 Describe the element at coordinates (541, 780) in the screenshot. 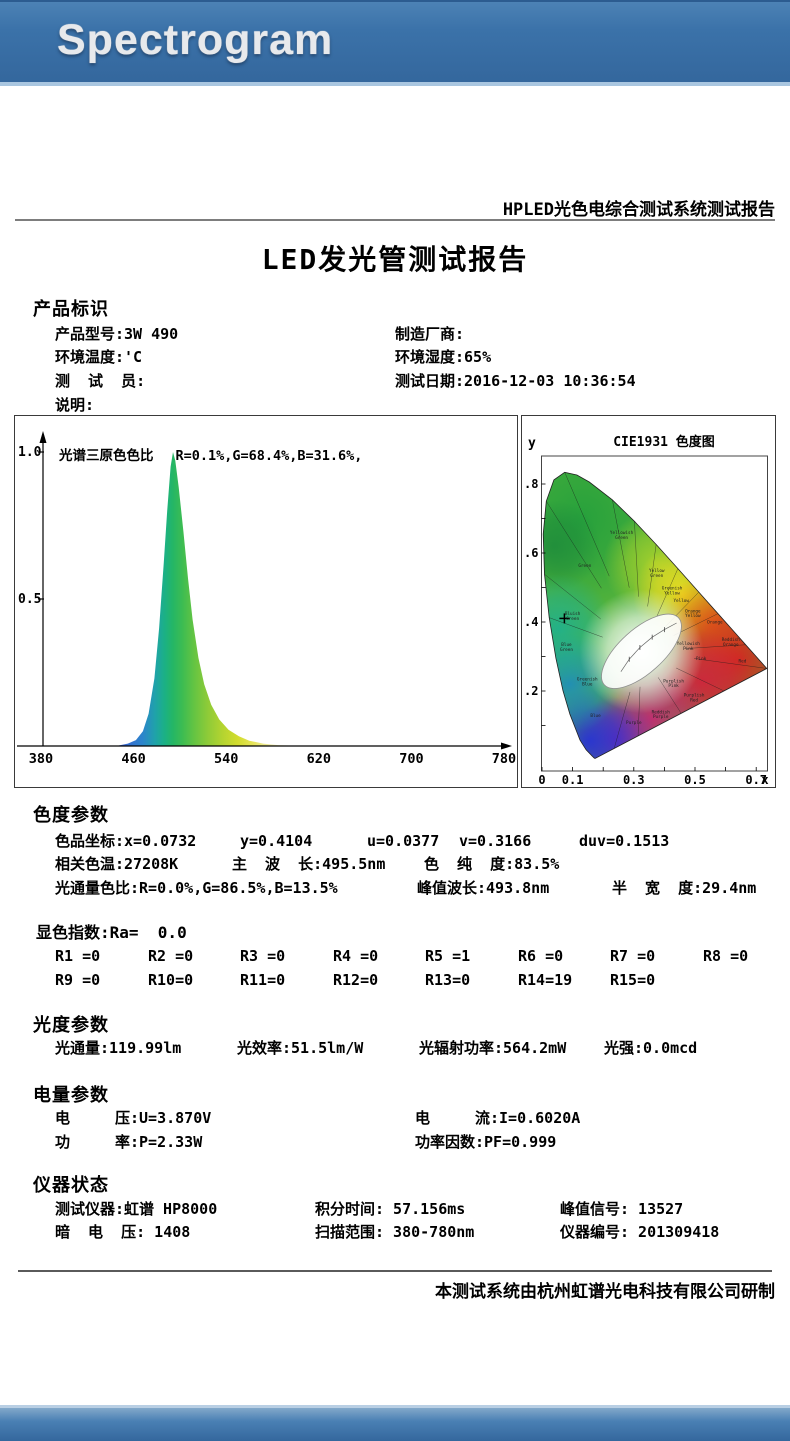

I see `svg-text: 0` at that location.